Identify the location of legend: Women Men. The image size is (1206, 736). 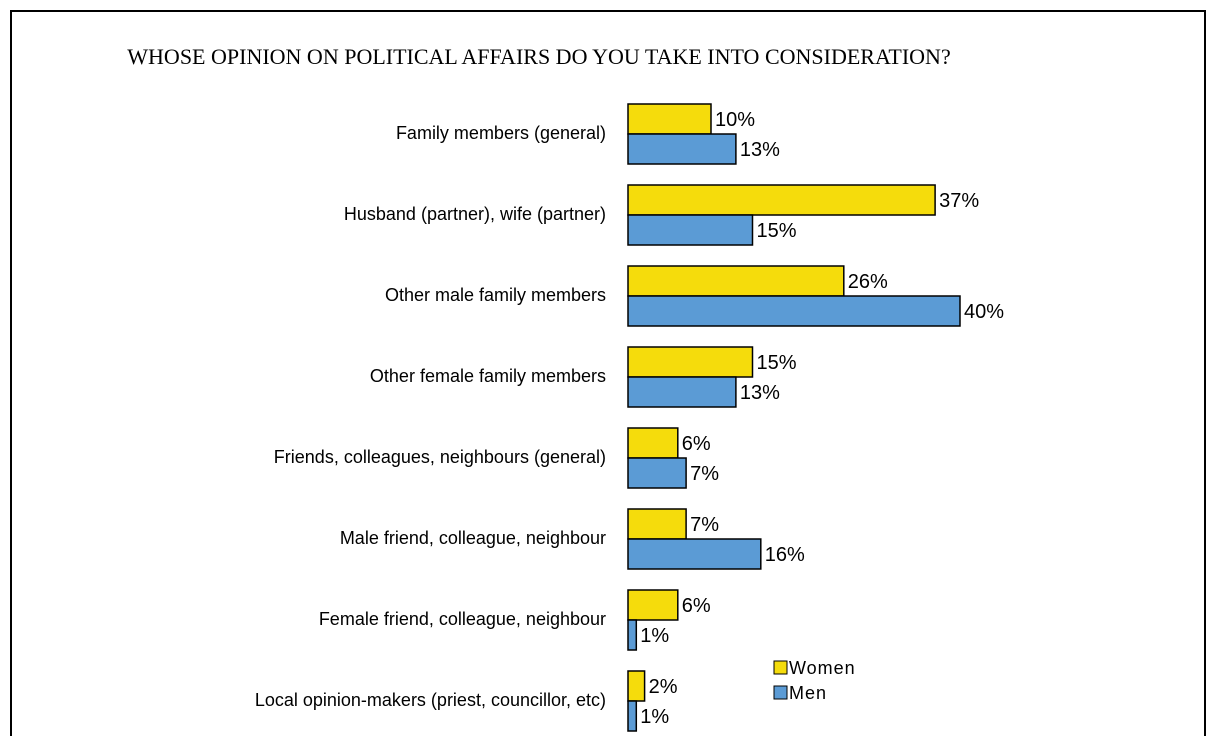
(814, 680).